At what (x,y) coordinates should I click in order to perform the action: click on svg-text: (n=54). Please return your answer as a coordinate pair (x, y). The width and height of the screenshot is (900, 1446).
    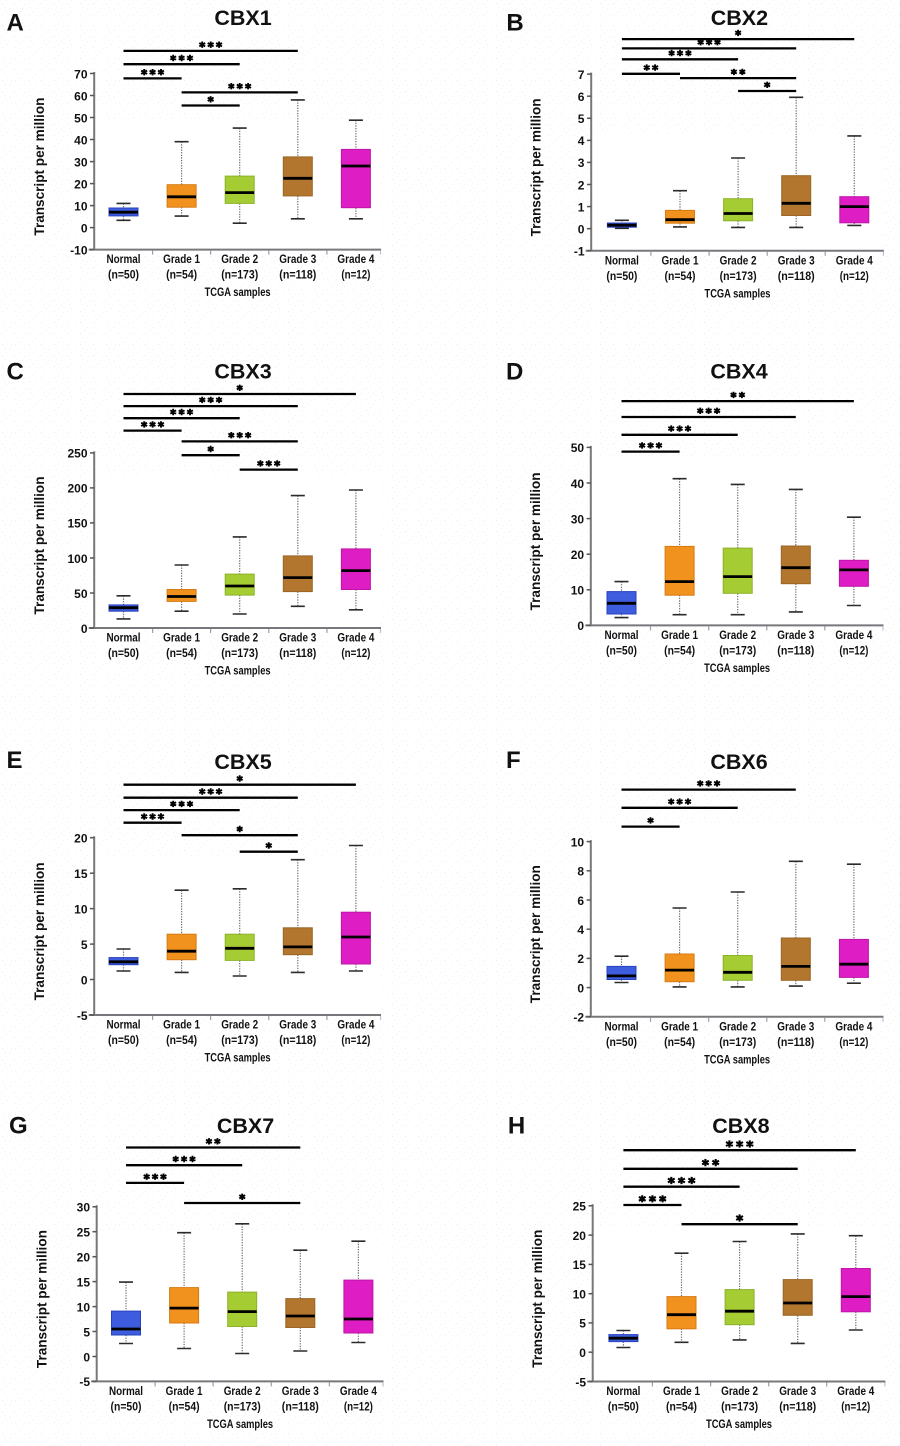
    Looking at the image, I should click on (679, 650).